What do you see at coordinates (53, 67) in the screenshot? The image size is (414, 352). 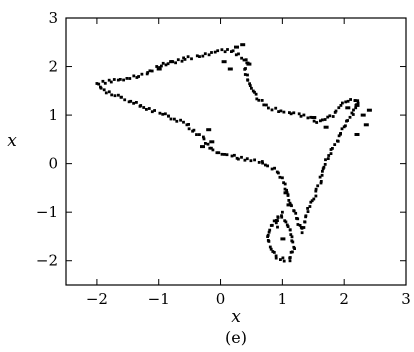 I see `y-tick-label: 2` at bounding box center [53, 67].